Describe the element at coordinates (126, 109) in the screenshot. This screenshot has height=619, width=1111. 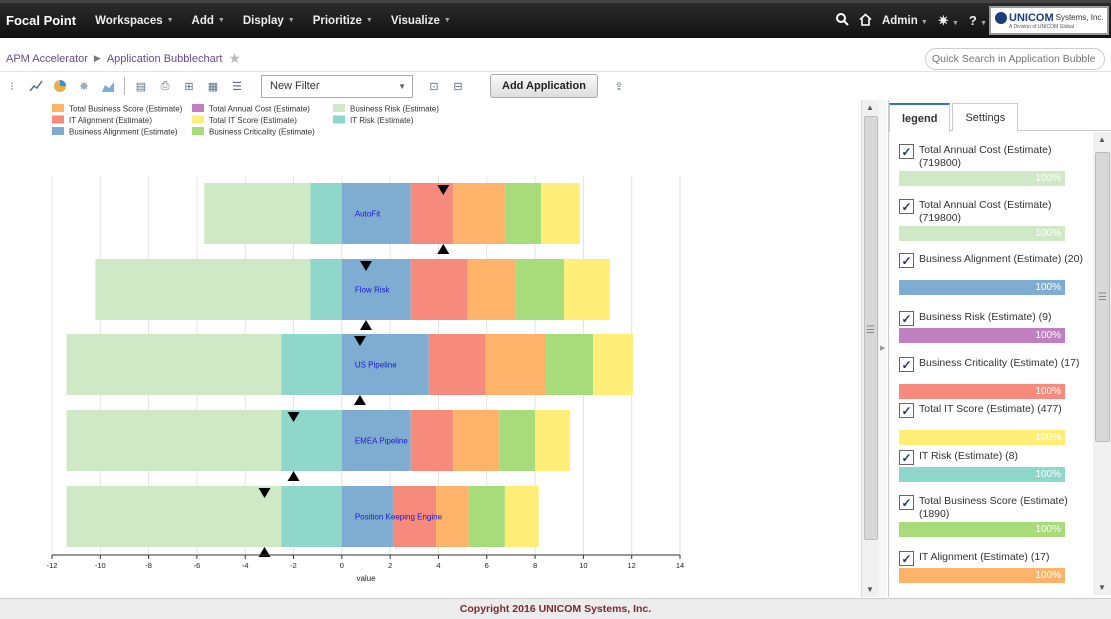
I see `legend-label: Total Business Score (Estimate)` at that location.